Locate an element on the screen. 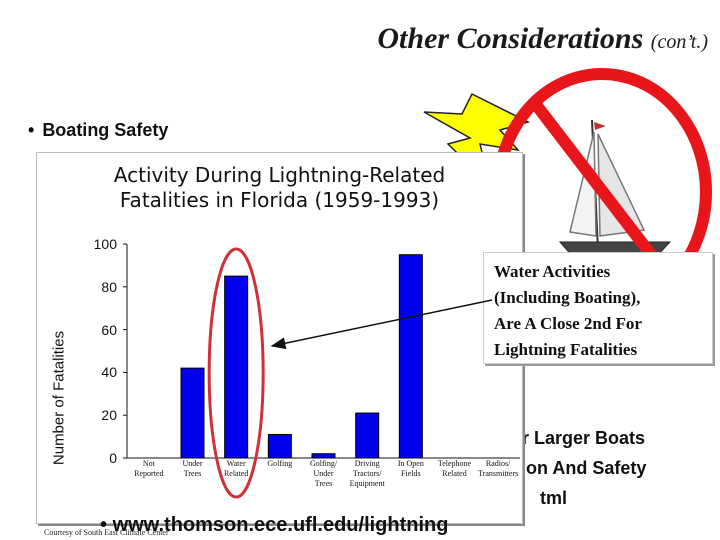 The height and width of the screenshot is (540, 720). x-tick-label-line: Golfing is located at coordinates (280, 463).